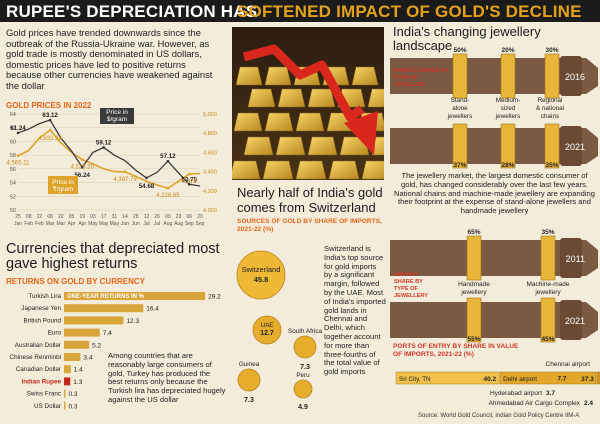 This screenshot has width=600, height=424. I want to click on jeweller-type-label: Regional, so click(550, 100).